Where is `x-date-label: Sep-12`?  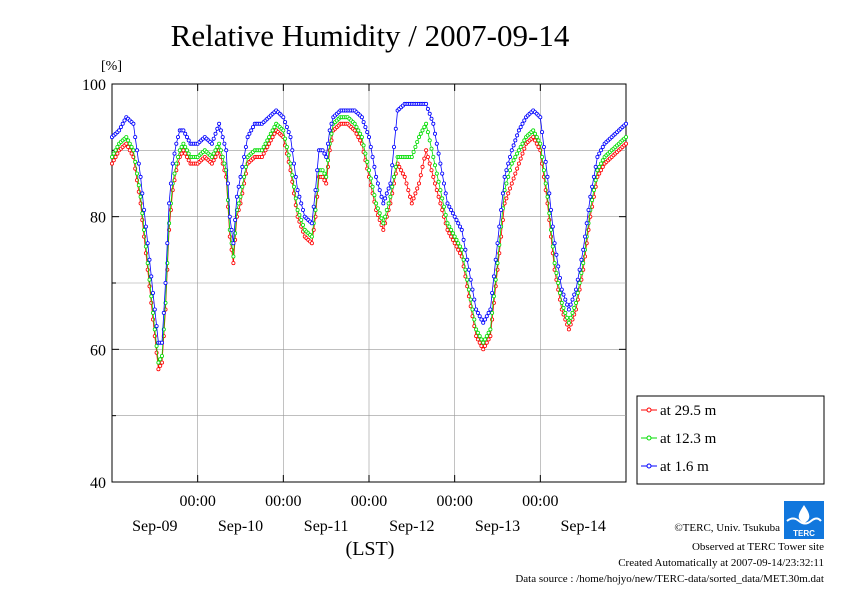
x-date-label: Sep-12 is located at coordinates (411, 526).